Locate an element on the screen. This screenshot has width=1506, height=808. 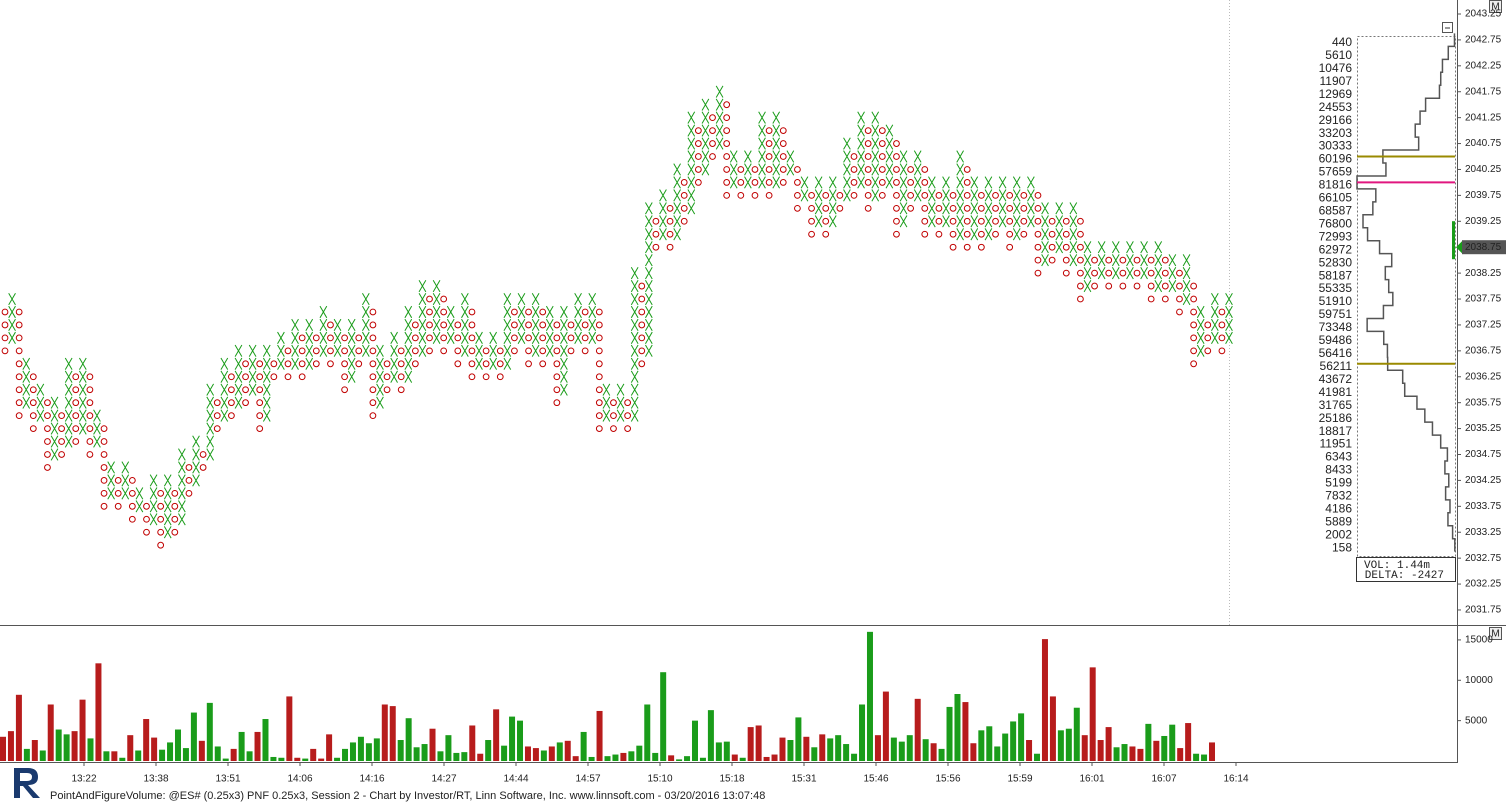
profile-label: 56211 is located at coordinates (1336, 366).